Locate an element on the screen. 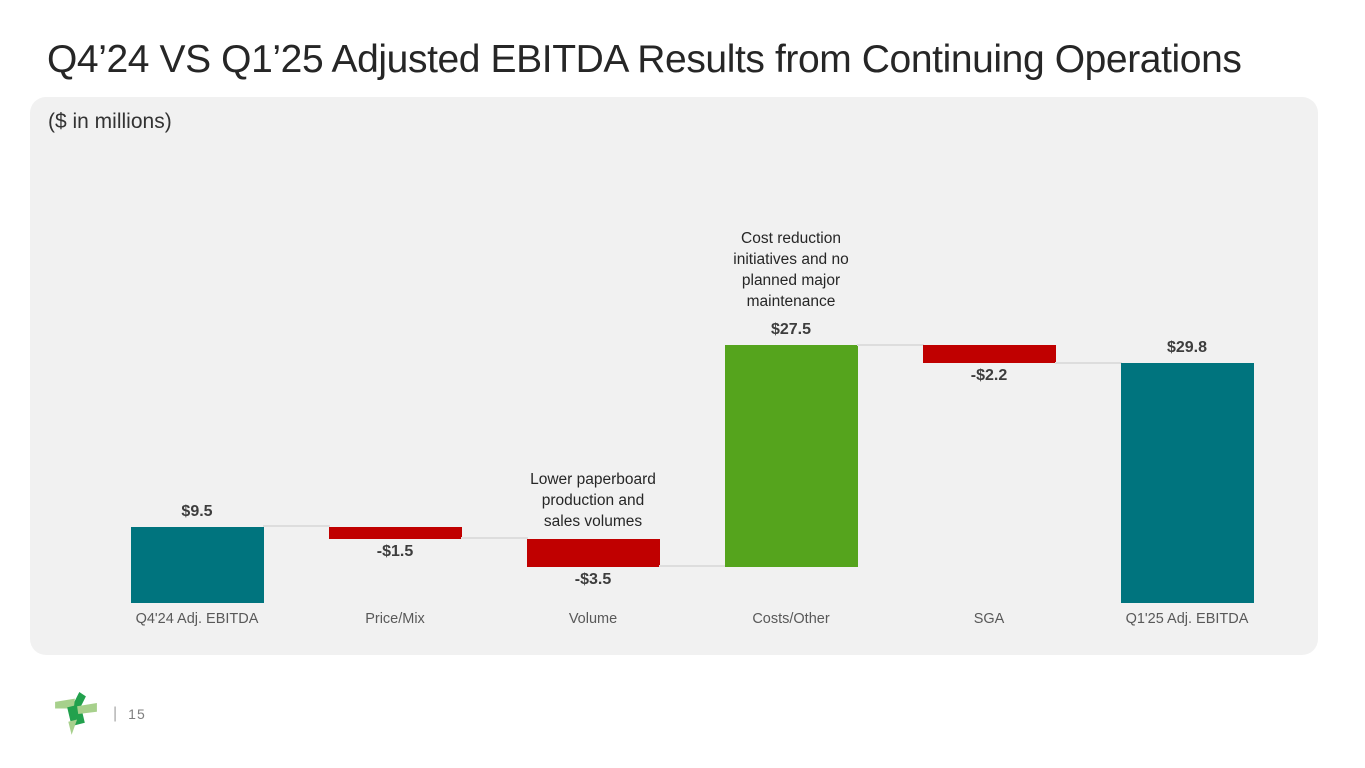  category-label-price-mix: Price/Mix is located at coordinates (395, 619).